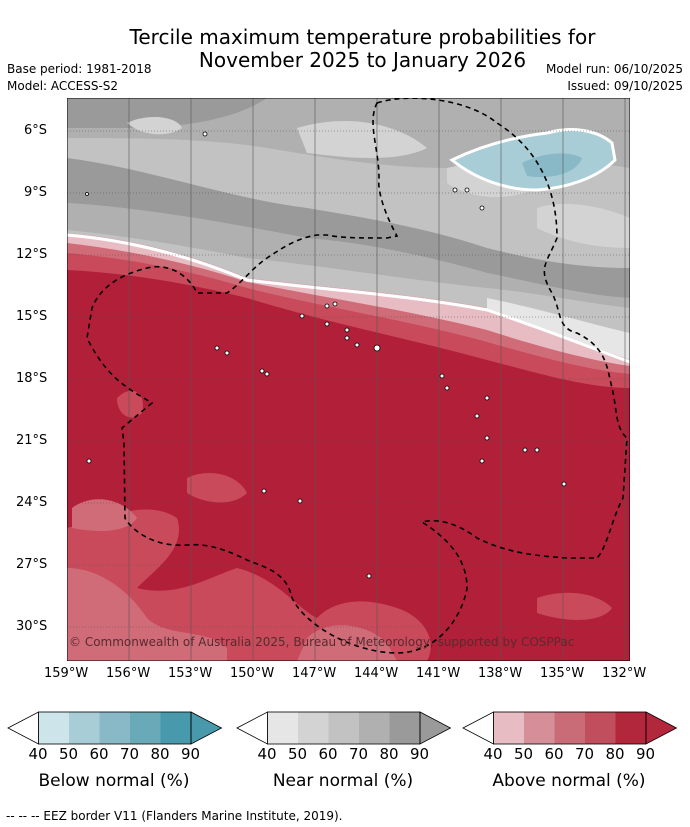  Describe the element at coordinates (376, 673) in the screenshot. I see `lon-label: 144°W` at that location.